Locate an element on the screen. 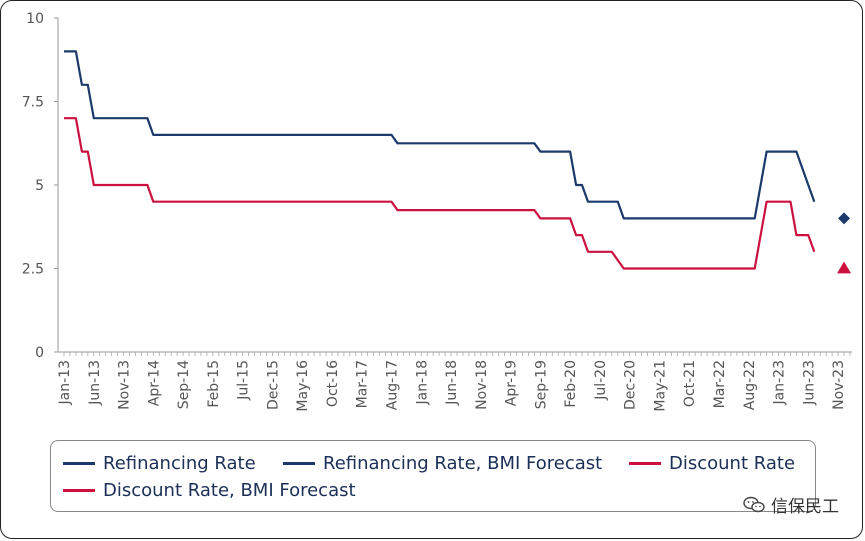 This screenshot has height=541, width=865. y-tick-label: 7.5 is located at coordinates (33, 103).